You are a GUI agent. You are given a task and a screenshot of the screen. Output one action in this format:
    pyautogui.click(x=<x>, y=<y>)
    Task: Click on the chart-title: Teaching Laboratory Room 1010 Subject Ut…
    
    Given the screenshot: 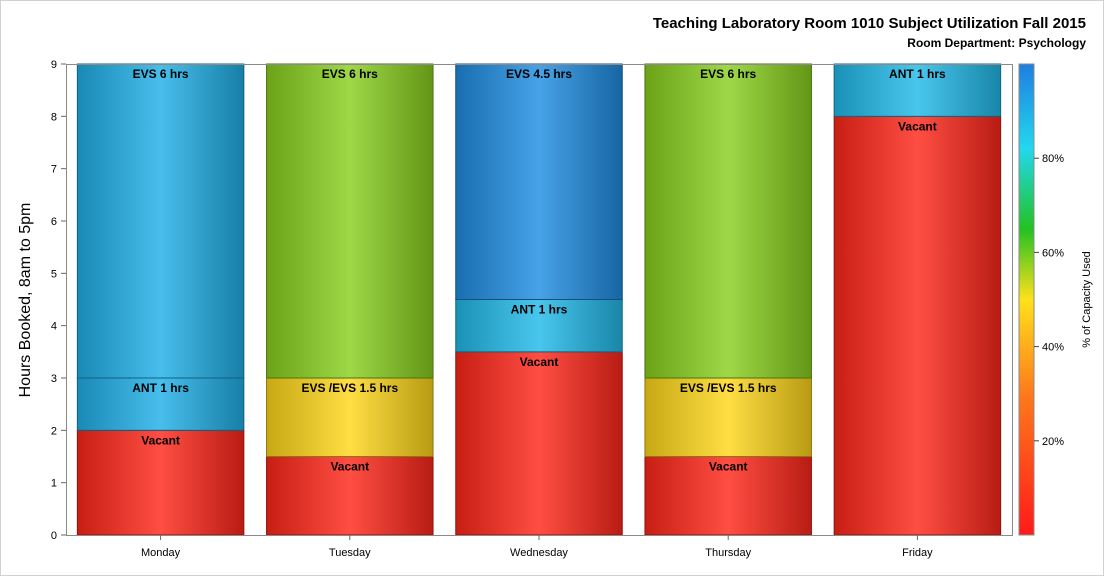 What is the action you would take?
    pyautogui.click(x=869, y=23)
    